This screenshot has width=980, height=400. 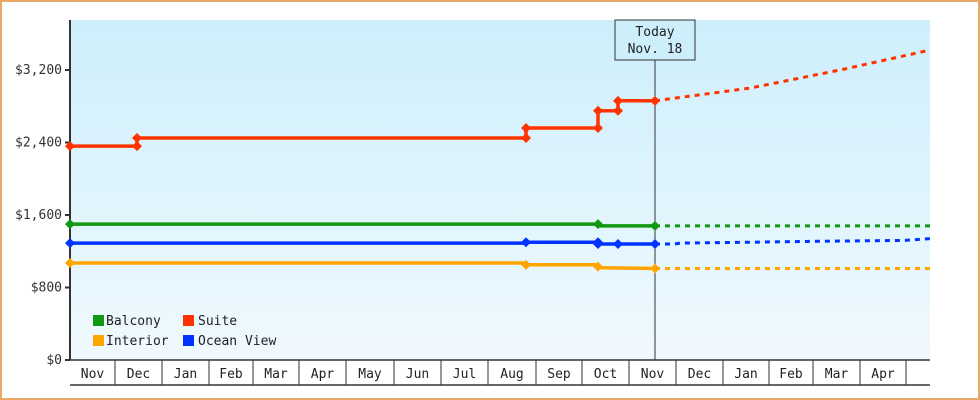 I want to click on y-tick-label: $2,400, so click(x=38, y=143).